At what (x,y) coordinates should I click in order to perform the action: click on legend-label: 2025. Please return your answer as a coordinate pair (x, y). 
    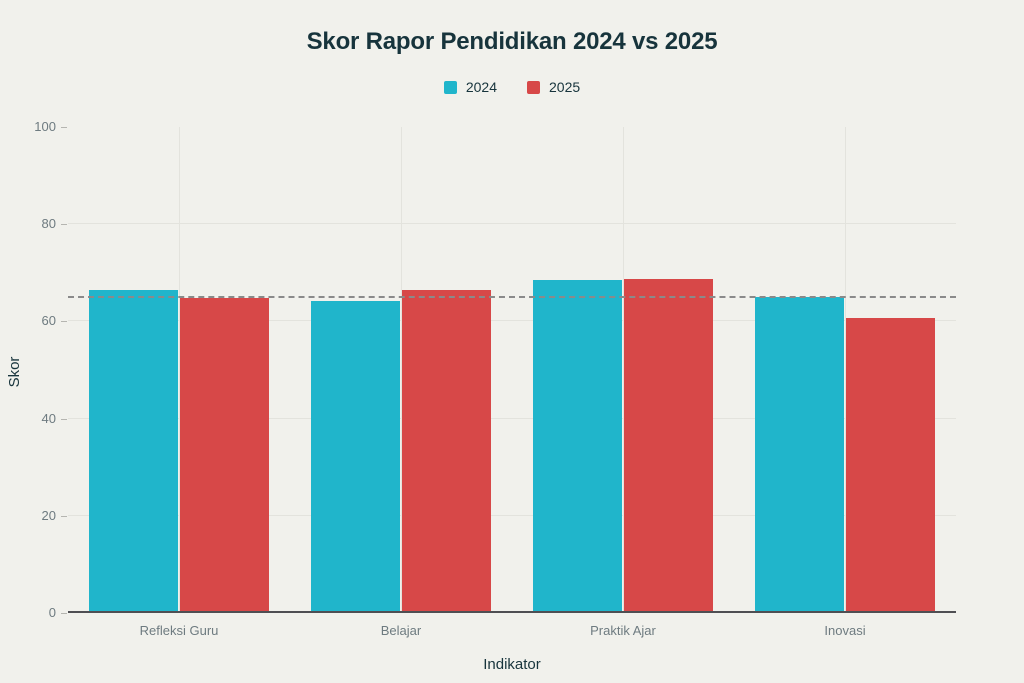
    Looking at the image, I should click on (565, 87).